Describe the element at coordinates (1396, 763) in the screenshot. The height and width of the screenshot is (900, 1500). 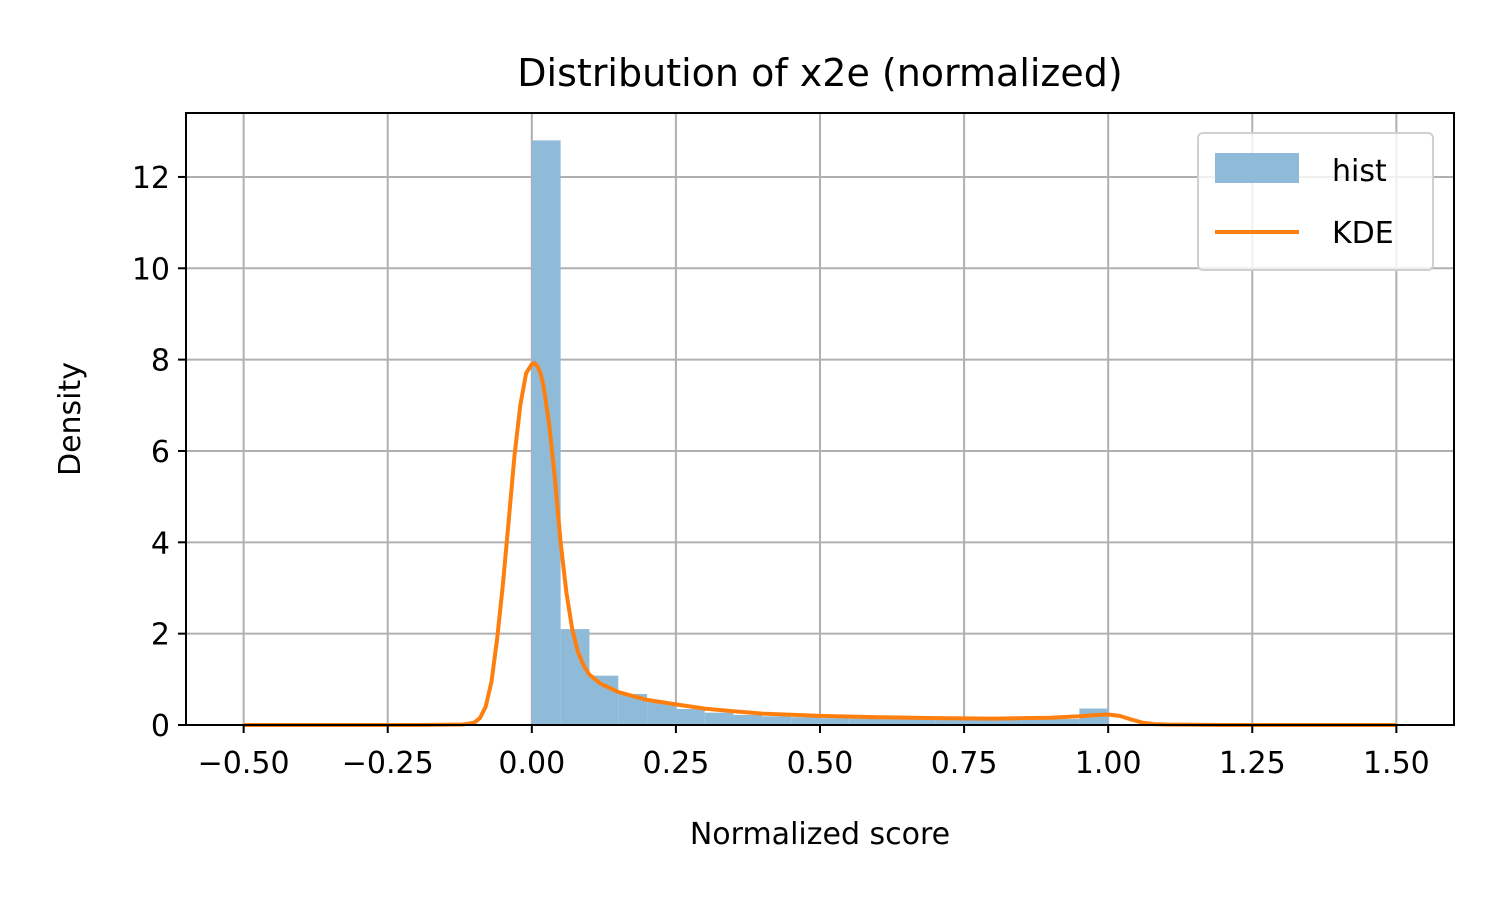
I see `x-tick-label: 1.50` at that location.